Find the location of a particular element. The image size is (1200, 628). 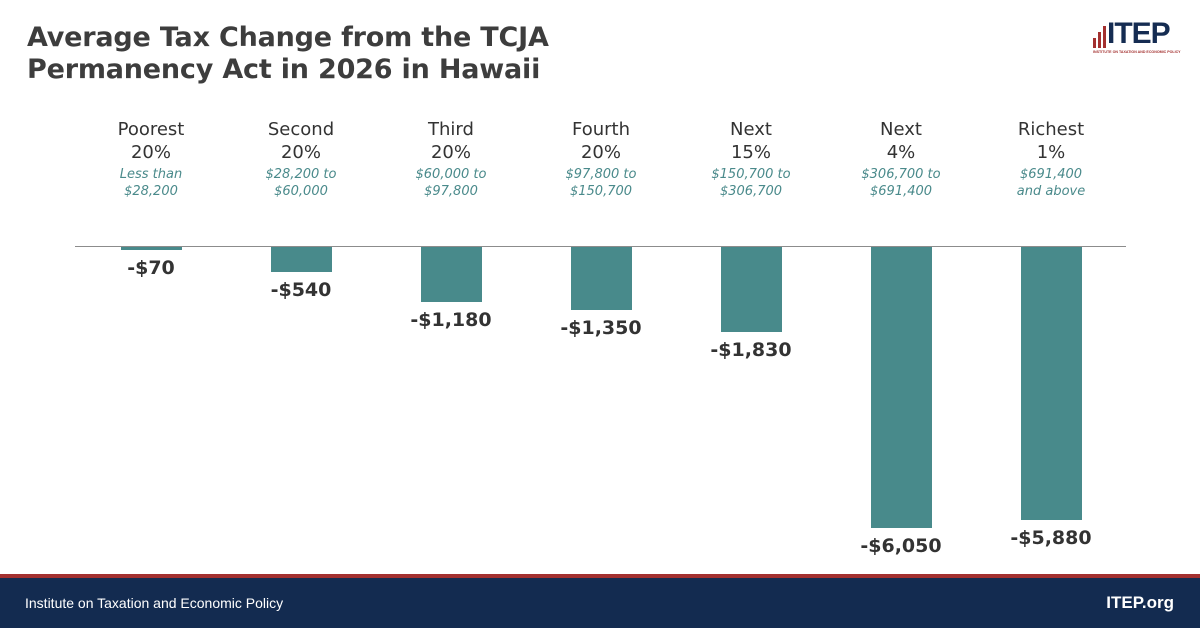

data-label: -$540 is located at coordinates (301, 290).